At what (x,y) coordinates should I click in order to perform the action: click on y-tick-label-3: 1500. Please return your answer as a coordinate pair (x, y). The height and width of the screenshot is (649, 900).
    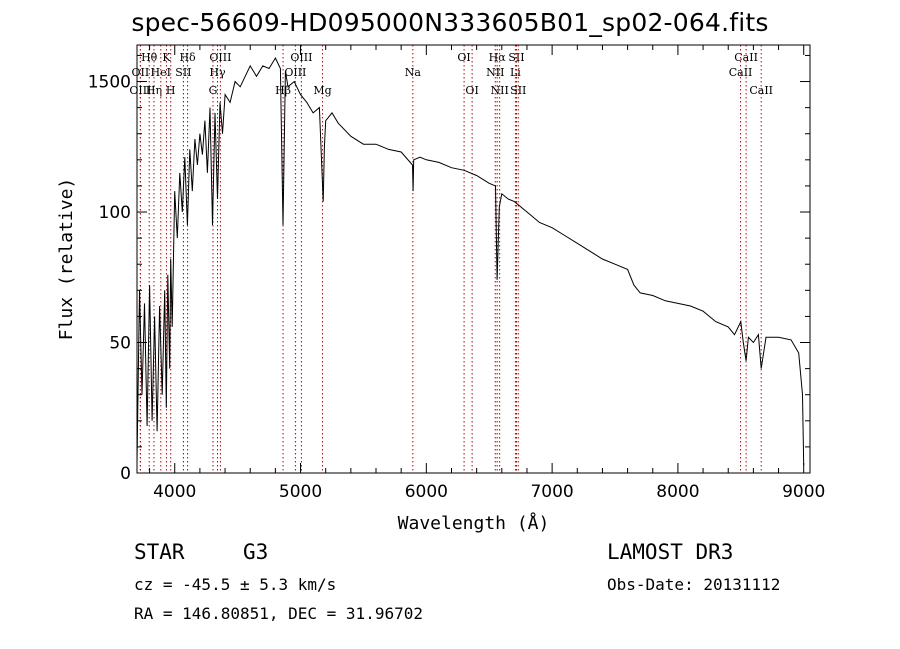
    Looking at the image, I should click on (109, 83).